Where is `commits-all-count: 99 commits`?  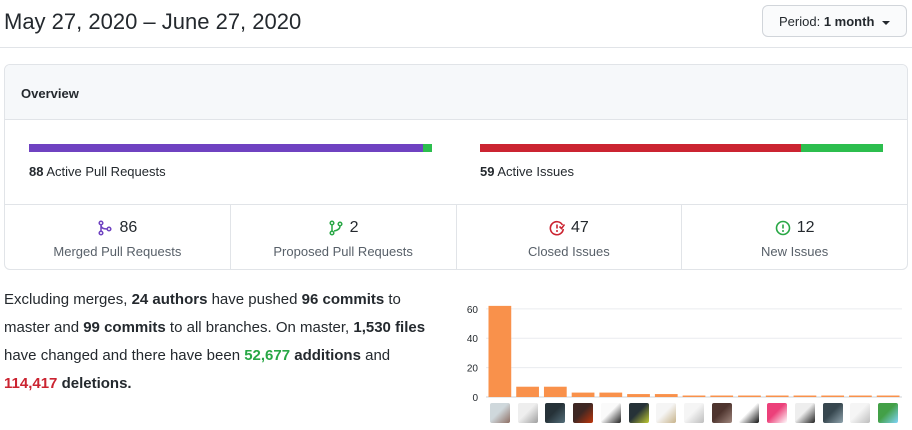
commits-all-count: 99 commits is located at coordinates (124, 327).